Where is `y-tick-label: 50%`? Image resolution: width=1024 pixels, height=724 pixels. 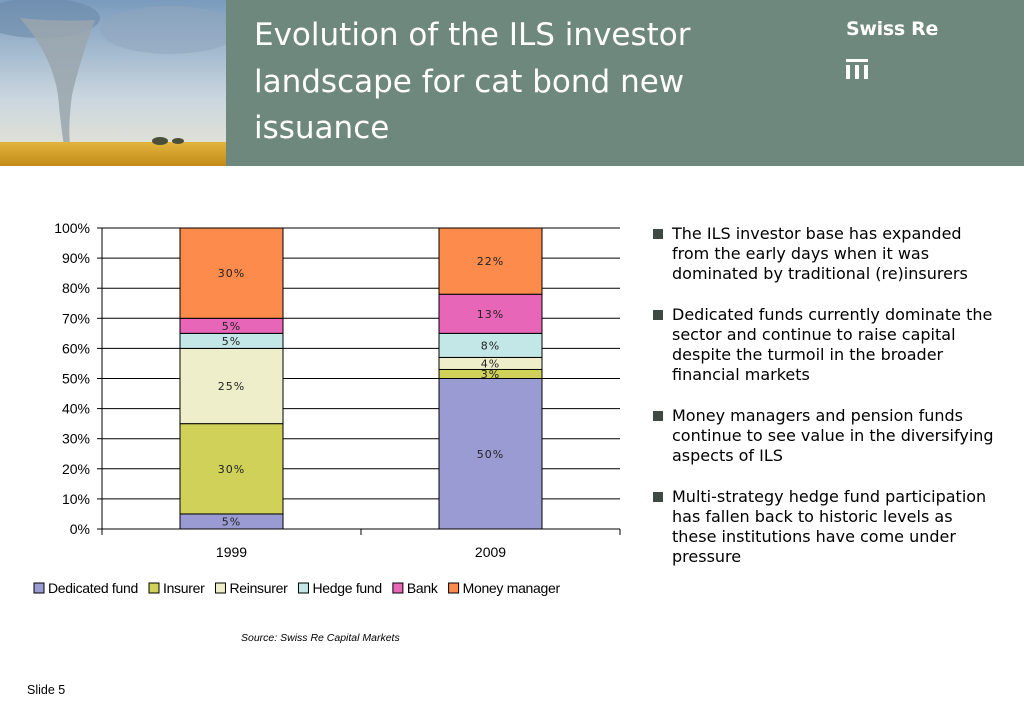 y-tick-label: 50% is located at coordinates (76, 379).